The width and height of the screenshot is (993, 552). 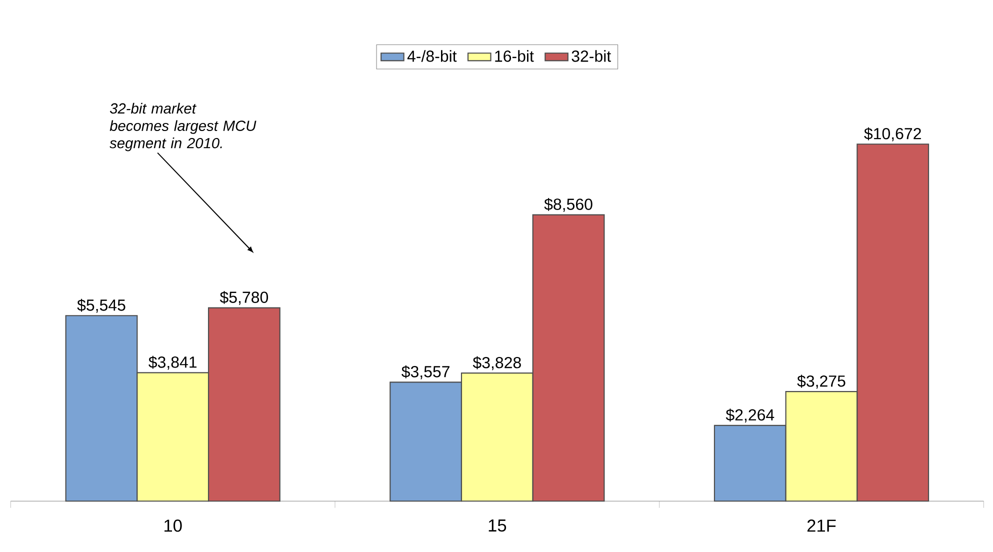 I want to click on legend-label: 4-/8-bit, so click(x=432, y=56).